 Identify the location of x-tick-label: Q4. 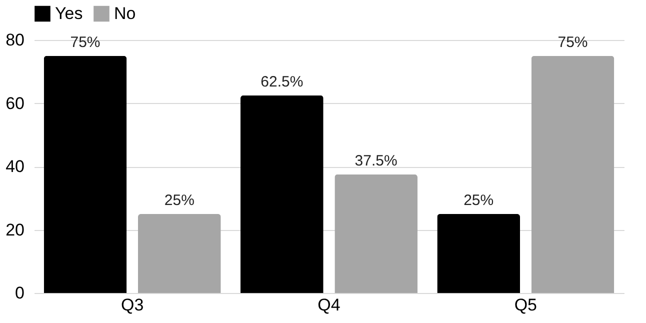
(329, 305).